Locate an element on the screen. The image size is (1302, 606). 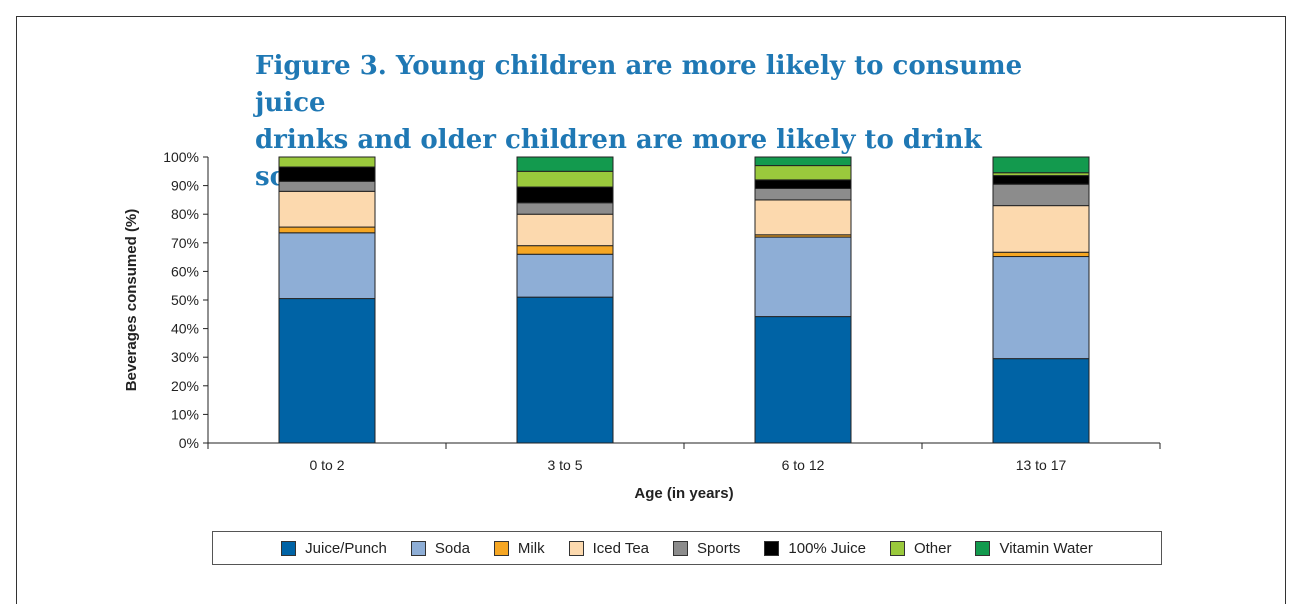
x-axis-ticks: 0 to 2 3 to 5 6 to 12 13 to 17 is located at coordinates (684, 458).